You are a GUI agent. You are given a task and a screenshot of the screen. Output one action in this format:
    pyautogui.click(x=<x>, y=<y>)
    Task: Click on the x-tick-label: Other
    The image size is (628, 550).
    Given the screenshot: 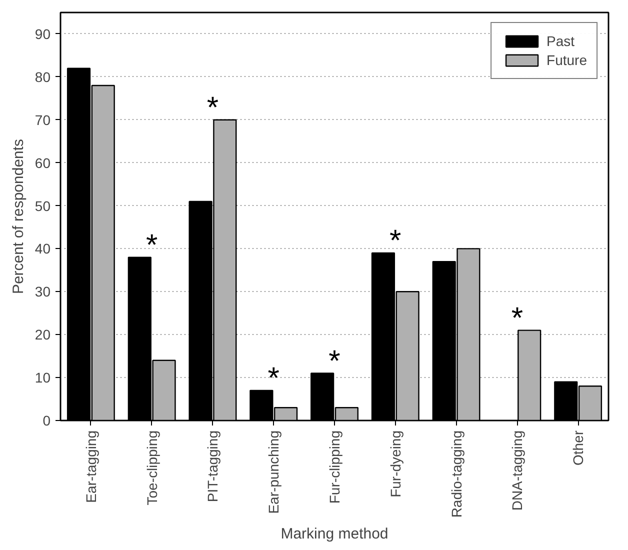 What is the action you would take?
    pyautogui.click(x=578, y=448)
    